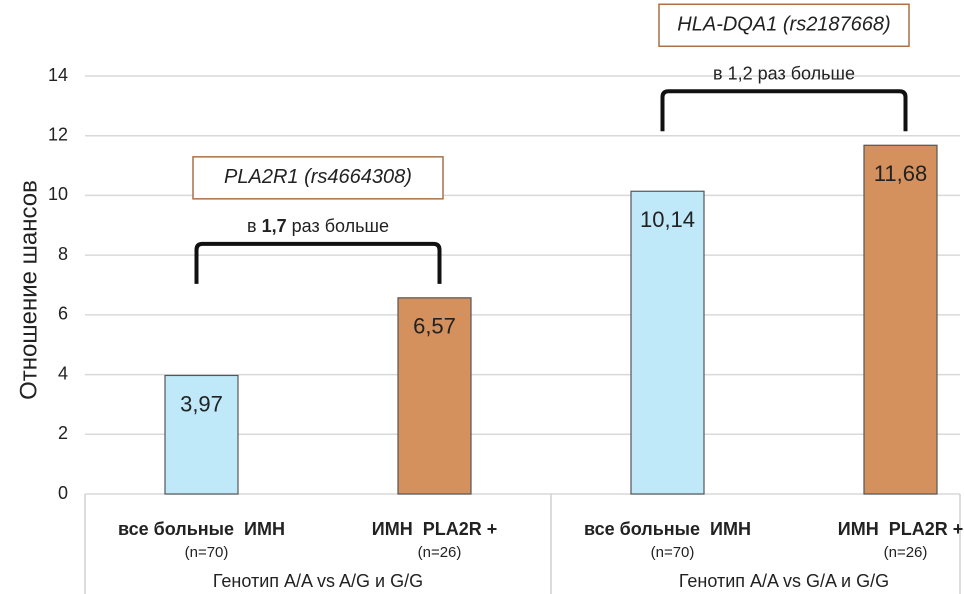 The height and width of the screenshot is (594, 964). I want to click on y-tick-label: 10, so click(58, 194).